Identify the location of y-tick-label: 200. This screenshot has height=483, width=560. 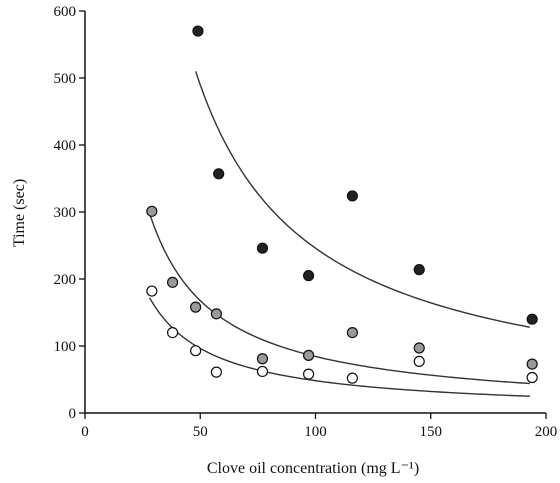
(65, 280).